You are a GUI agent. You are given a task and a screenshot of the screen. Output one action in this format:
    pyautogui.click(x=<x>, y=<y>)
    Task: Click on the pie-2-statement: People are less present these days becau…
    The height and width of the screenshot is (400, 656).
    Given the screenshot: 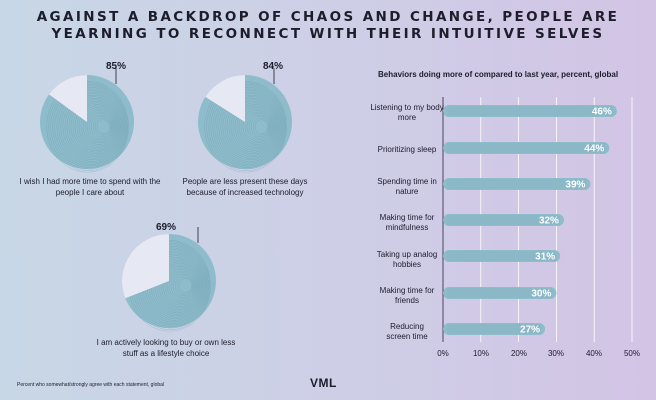 What is the action you would take?
    pyautogui.click(x=245, y=187)
    